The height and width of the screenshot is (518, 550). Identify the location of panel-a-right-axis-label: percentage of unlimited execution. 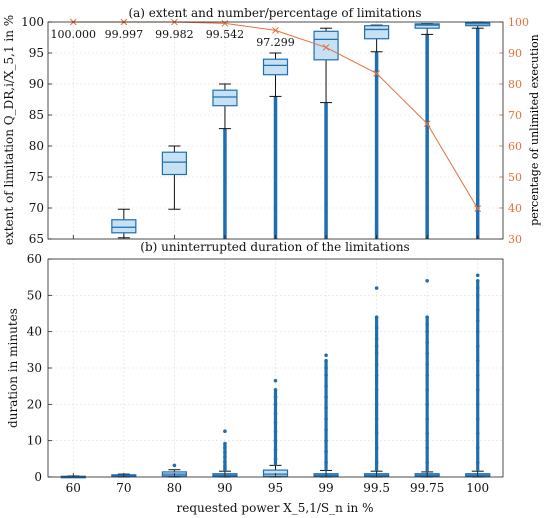
(534, 130).